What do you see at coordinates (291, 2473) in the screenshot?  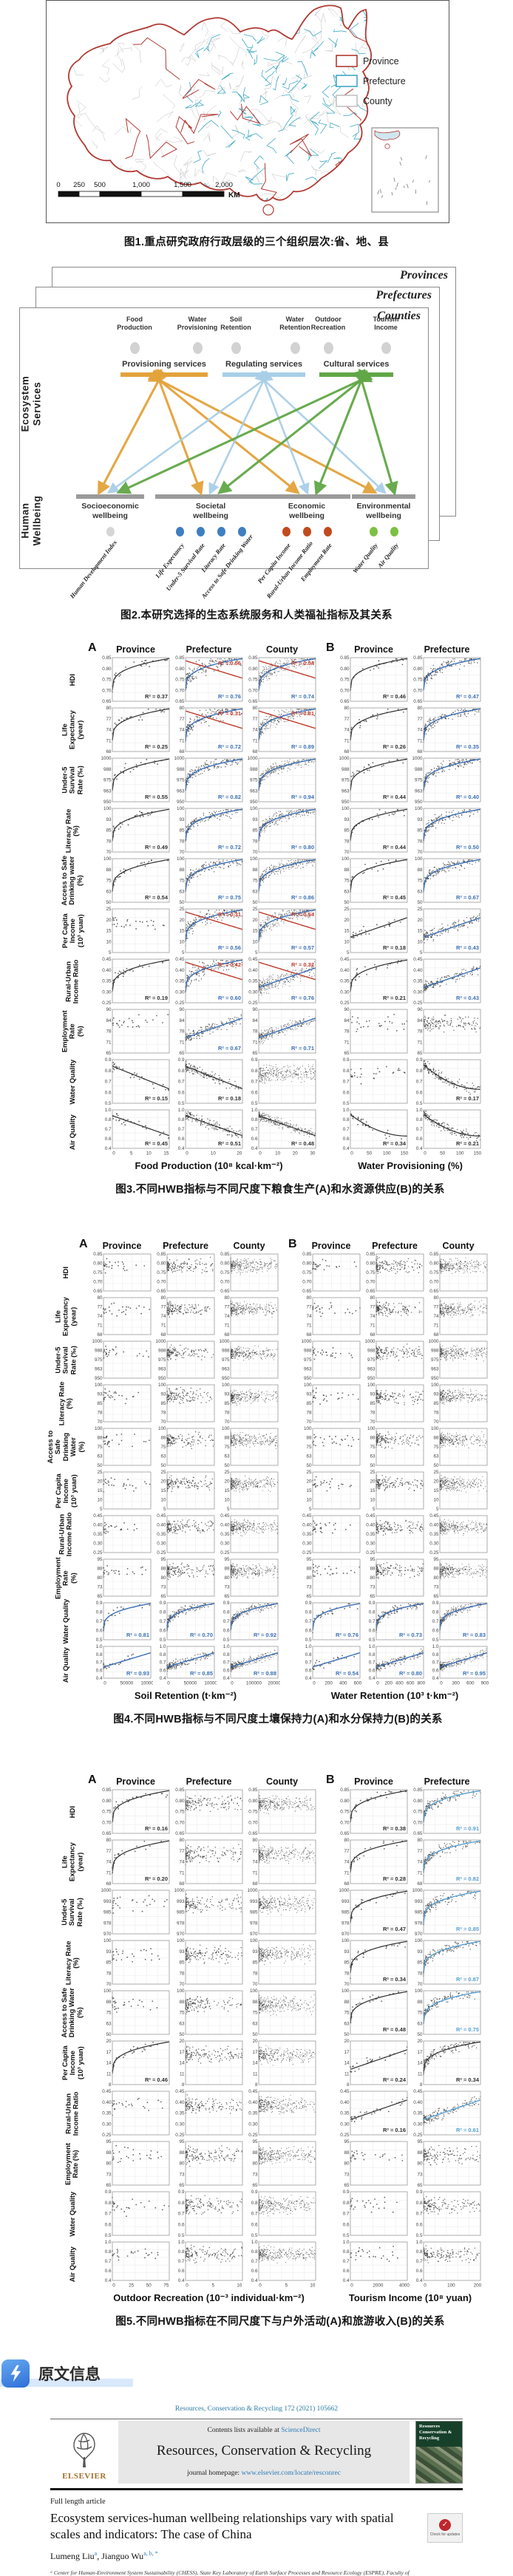 I see `journal-homepage-link: www.elsevier.com/locate/resconrec` at bounding box center [291, 2473].